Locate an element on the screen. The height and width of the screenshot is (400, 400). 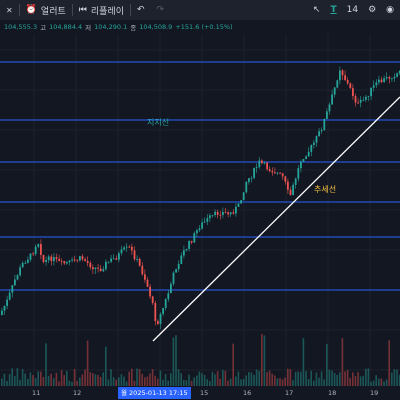
alert-button: ⏰ 얼러트 is located at coordinates (46, 10).